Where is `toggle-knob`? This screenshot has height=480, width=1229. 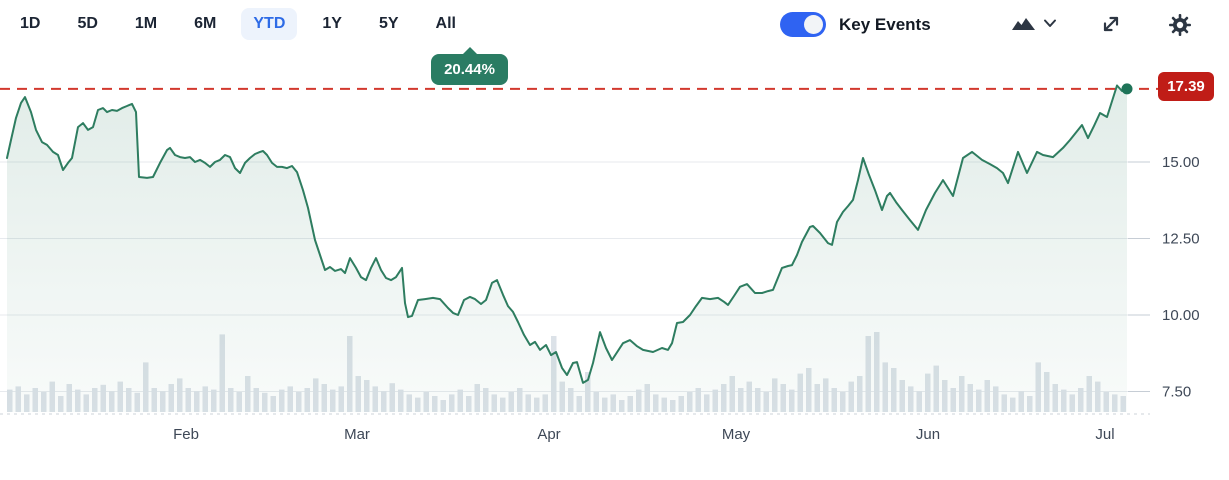 toggle-knob is located at coordinates (813, 24).